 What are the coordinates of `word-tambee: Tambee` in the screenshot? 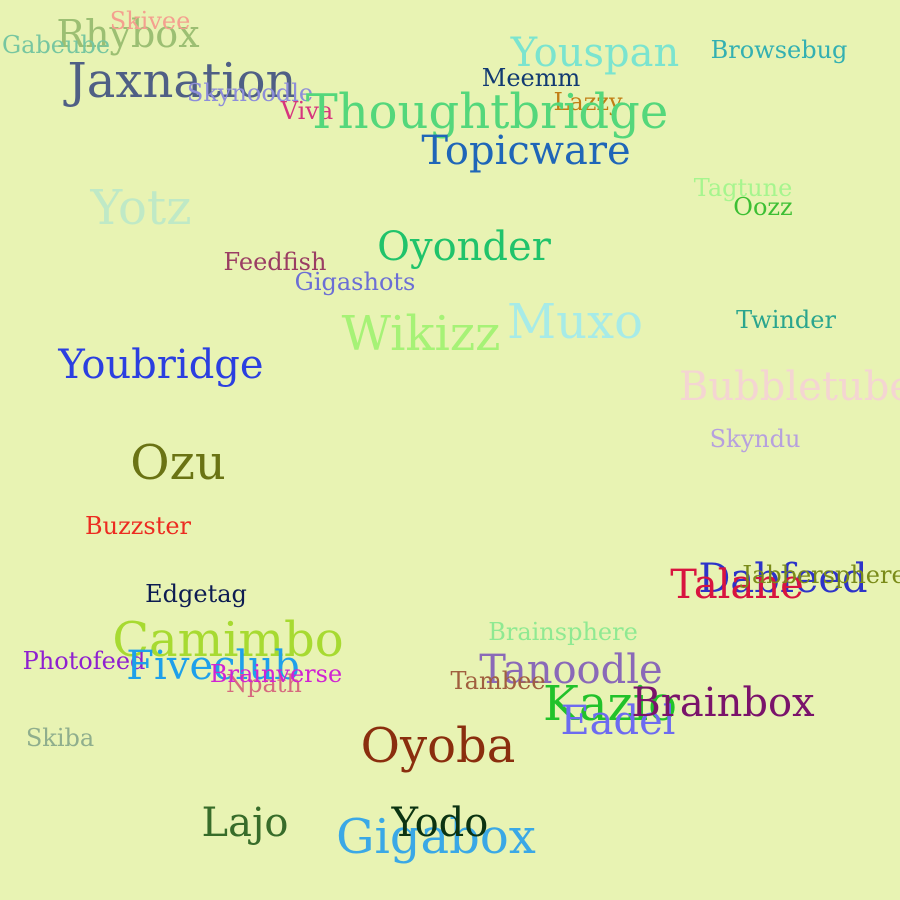 It's located at (498, 681).